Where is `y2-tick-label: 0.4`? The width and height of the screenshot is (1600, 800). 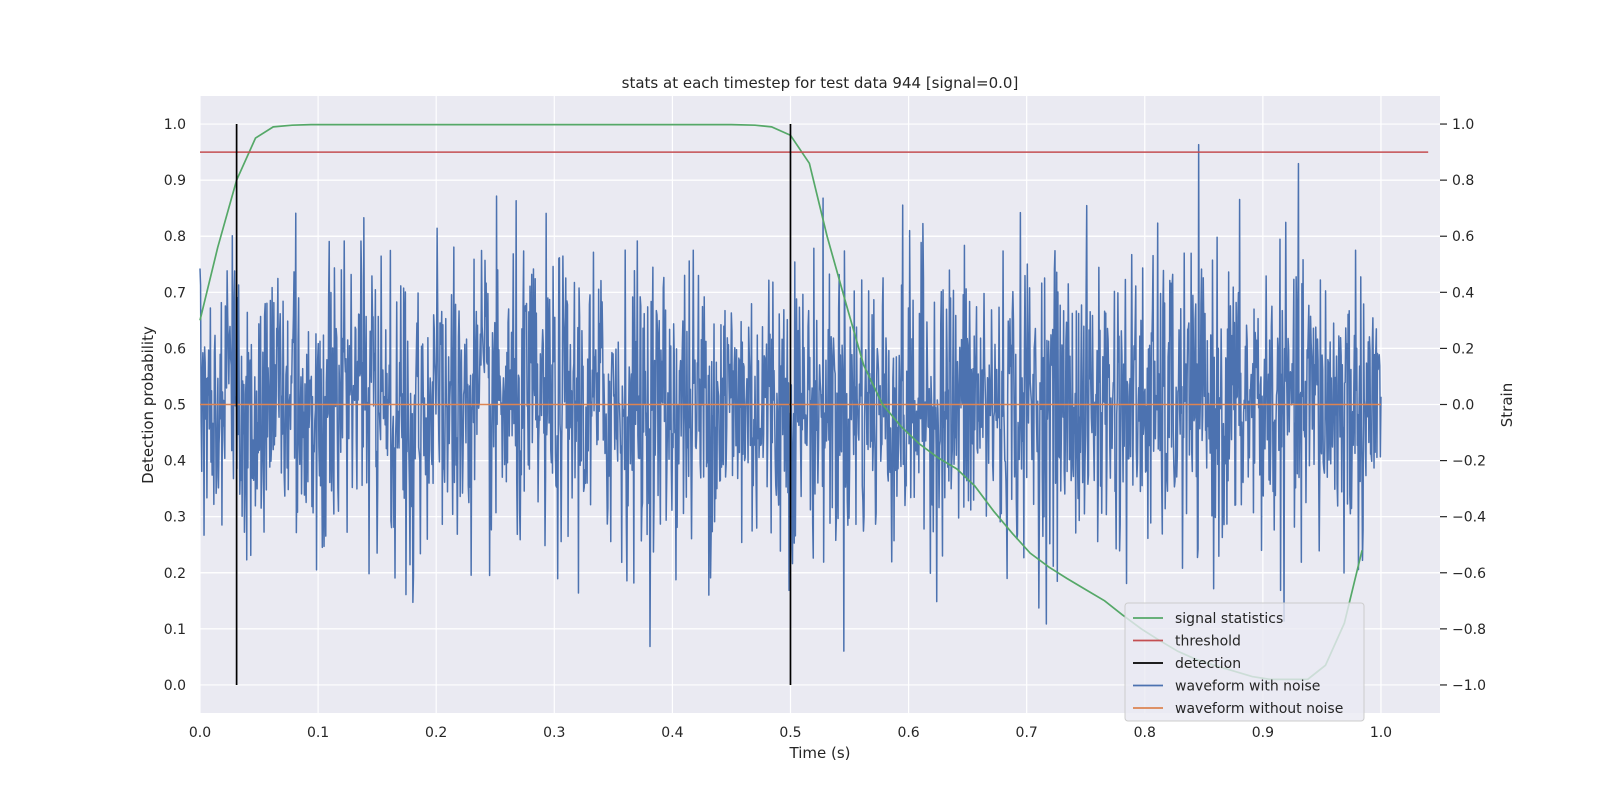 y2-tick-label: 0.4 is located at coordinates (1463, 293).